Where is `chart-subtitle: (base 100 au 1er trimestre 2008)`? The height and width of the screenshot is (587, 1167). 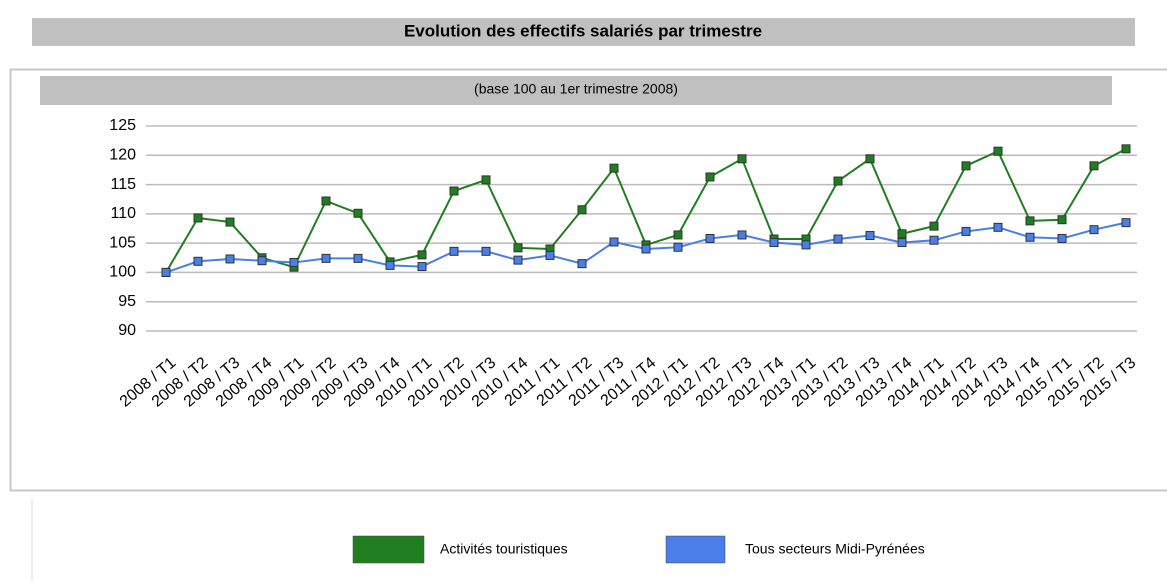 chart-subtitle: (base 100 au 1er trimestre 2008) is located at coordinates (576, 89).